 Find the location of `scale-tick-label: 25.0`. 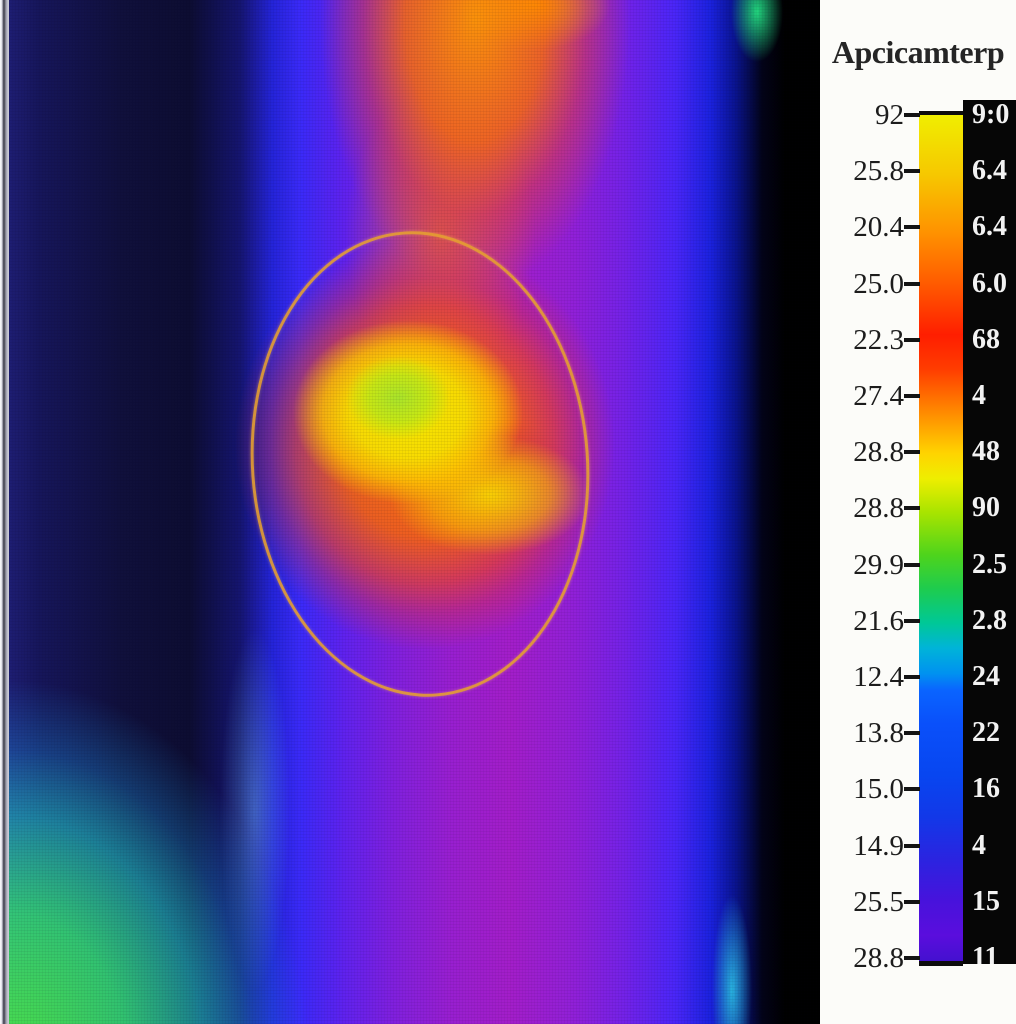

scale-tick-label: 25.0 is located at coordinates (878, 283).